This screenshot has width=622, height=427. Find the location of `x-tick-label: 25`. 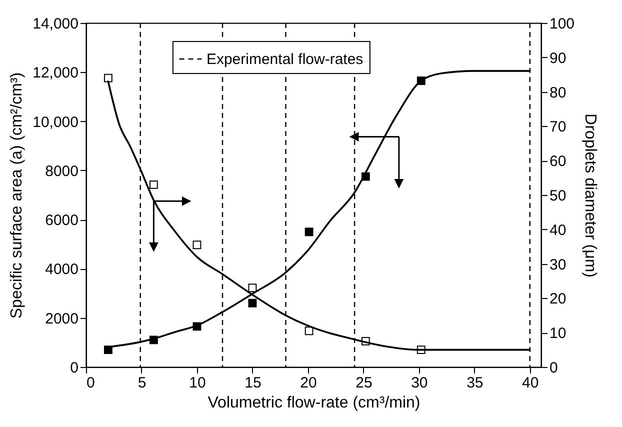

x-tick-label: 25 is located at coordinates (364, 383).